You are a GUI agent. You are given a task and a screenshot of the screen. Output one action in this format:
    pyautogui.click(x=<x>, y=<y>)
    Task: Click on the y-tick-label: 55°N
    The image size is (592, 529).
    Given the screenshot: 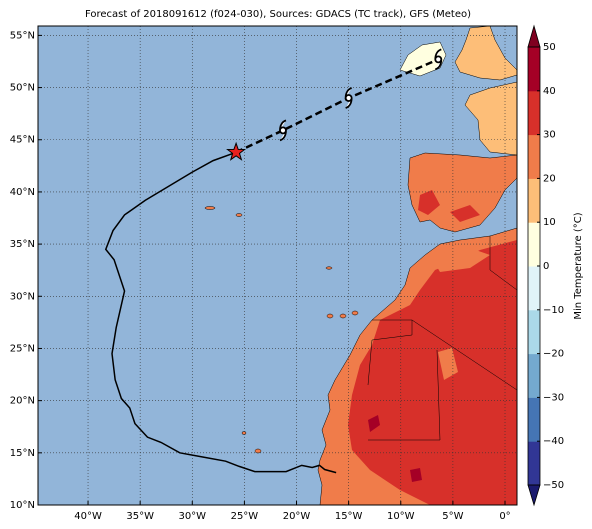 What is the action you would take?
    pyautogui.click(x=22, y=35)
    